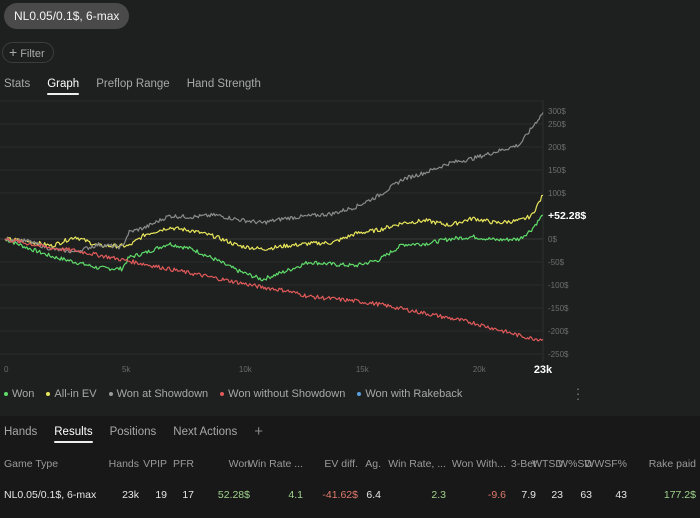 Image resolution: width=700 pixels, height=518 pixels. I want to click on cell-three-bet: 7.9, so click(528, 495).